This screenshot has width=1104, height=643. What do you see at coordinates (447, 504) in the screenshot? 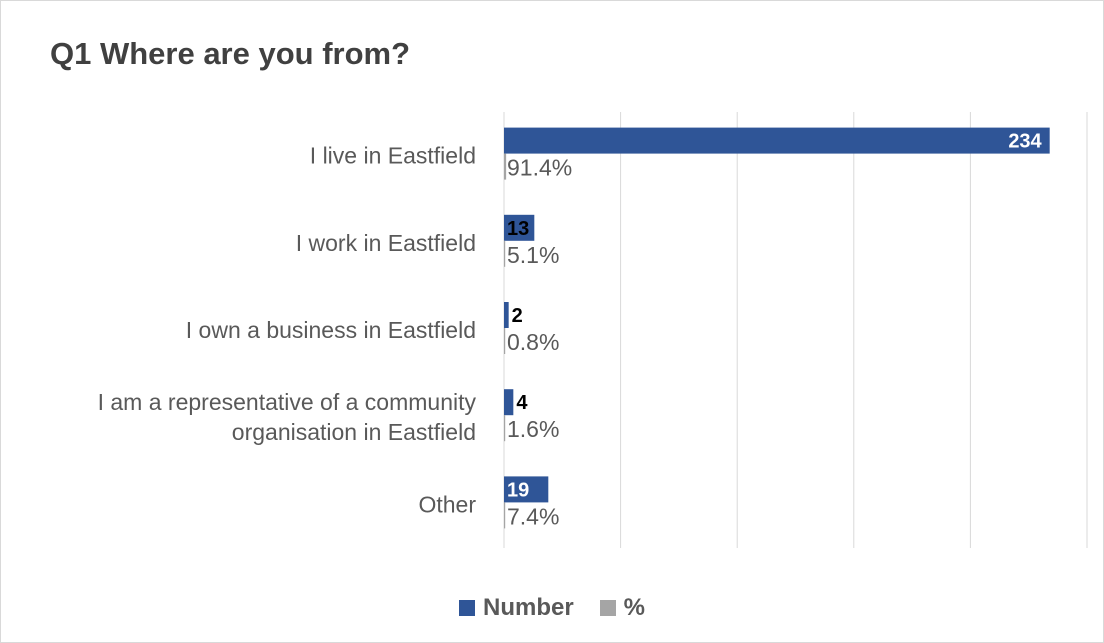
I see `category-label: Other` at bounding box center [447, 504].